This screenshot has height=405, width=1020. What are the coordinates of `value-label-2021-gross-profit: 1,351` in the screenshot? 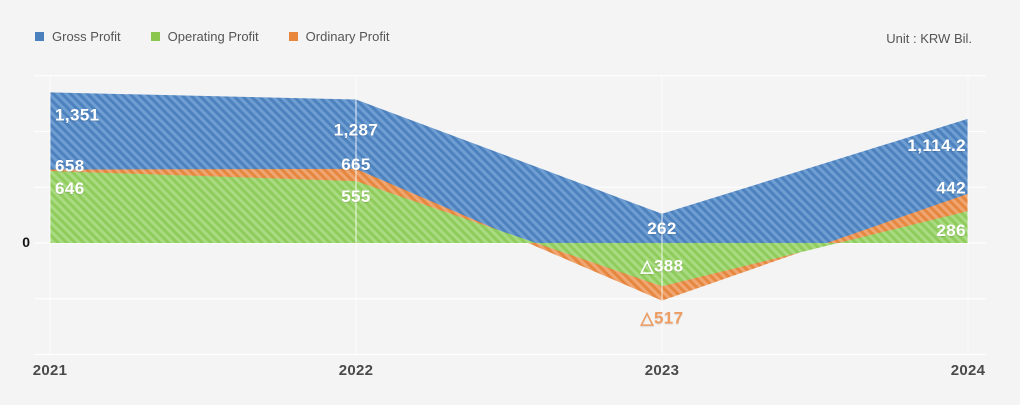 It's located at (77, 114).